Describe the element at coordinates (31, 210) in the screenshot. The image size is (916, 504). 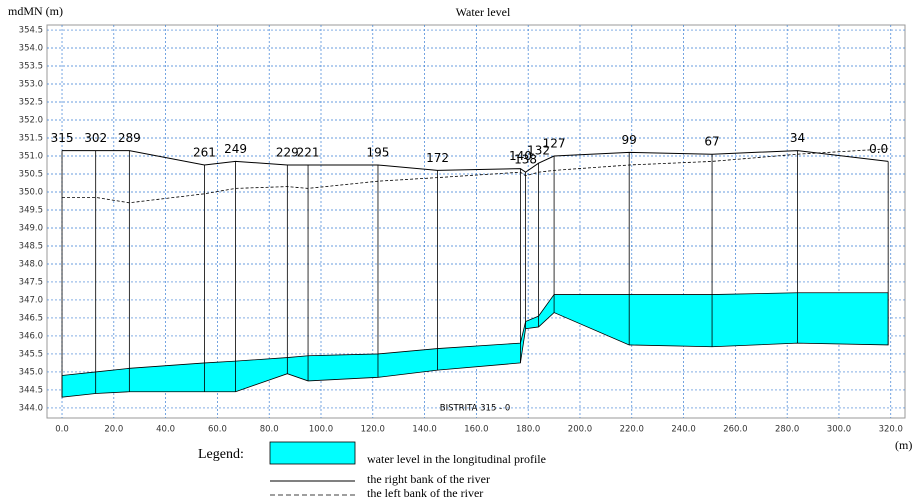
I see `y-tick-label: 349.5` at that location.